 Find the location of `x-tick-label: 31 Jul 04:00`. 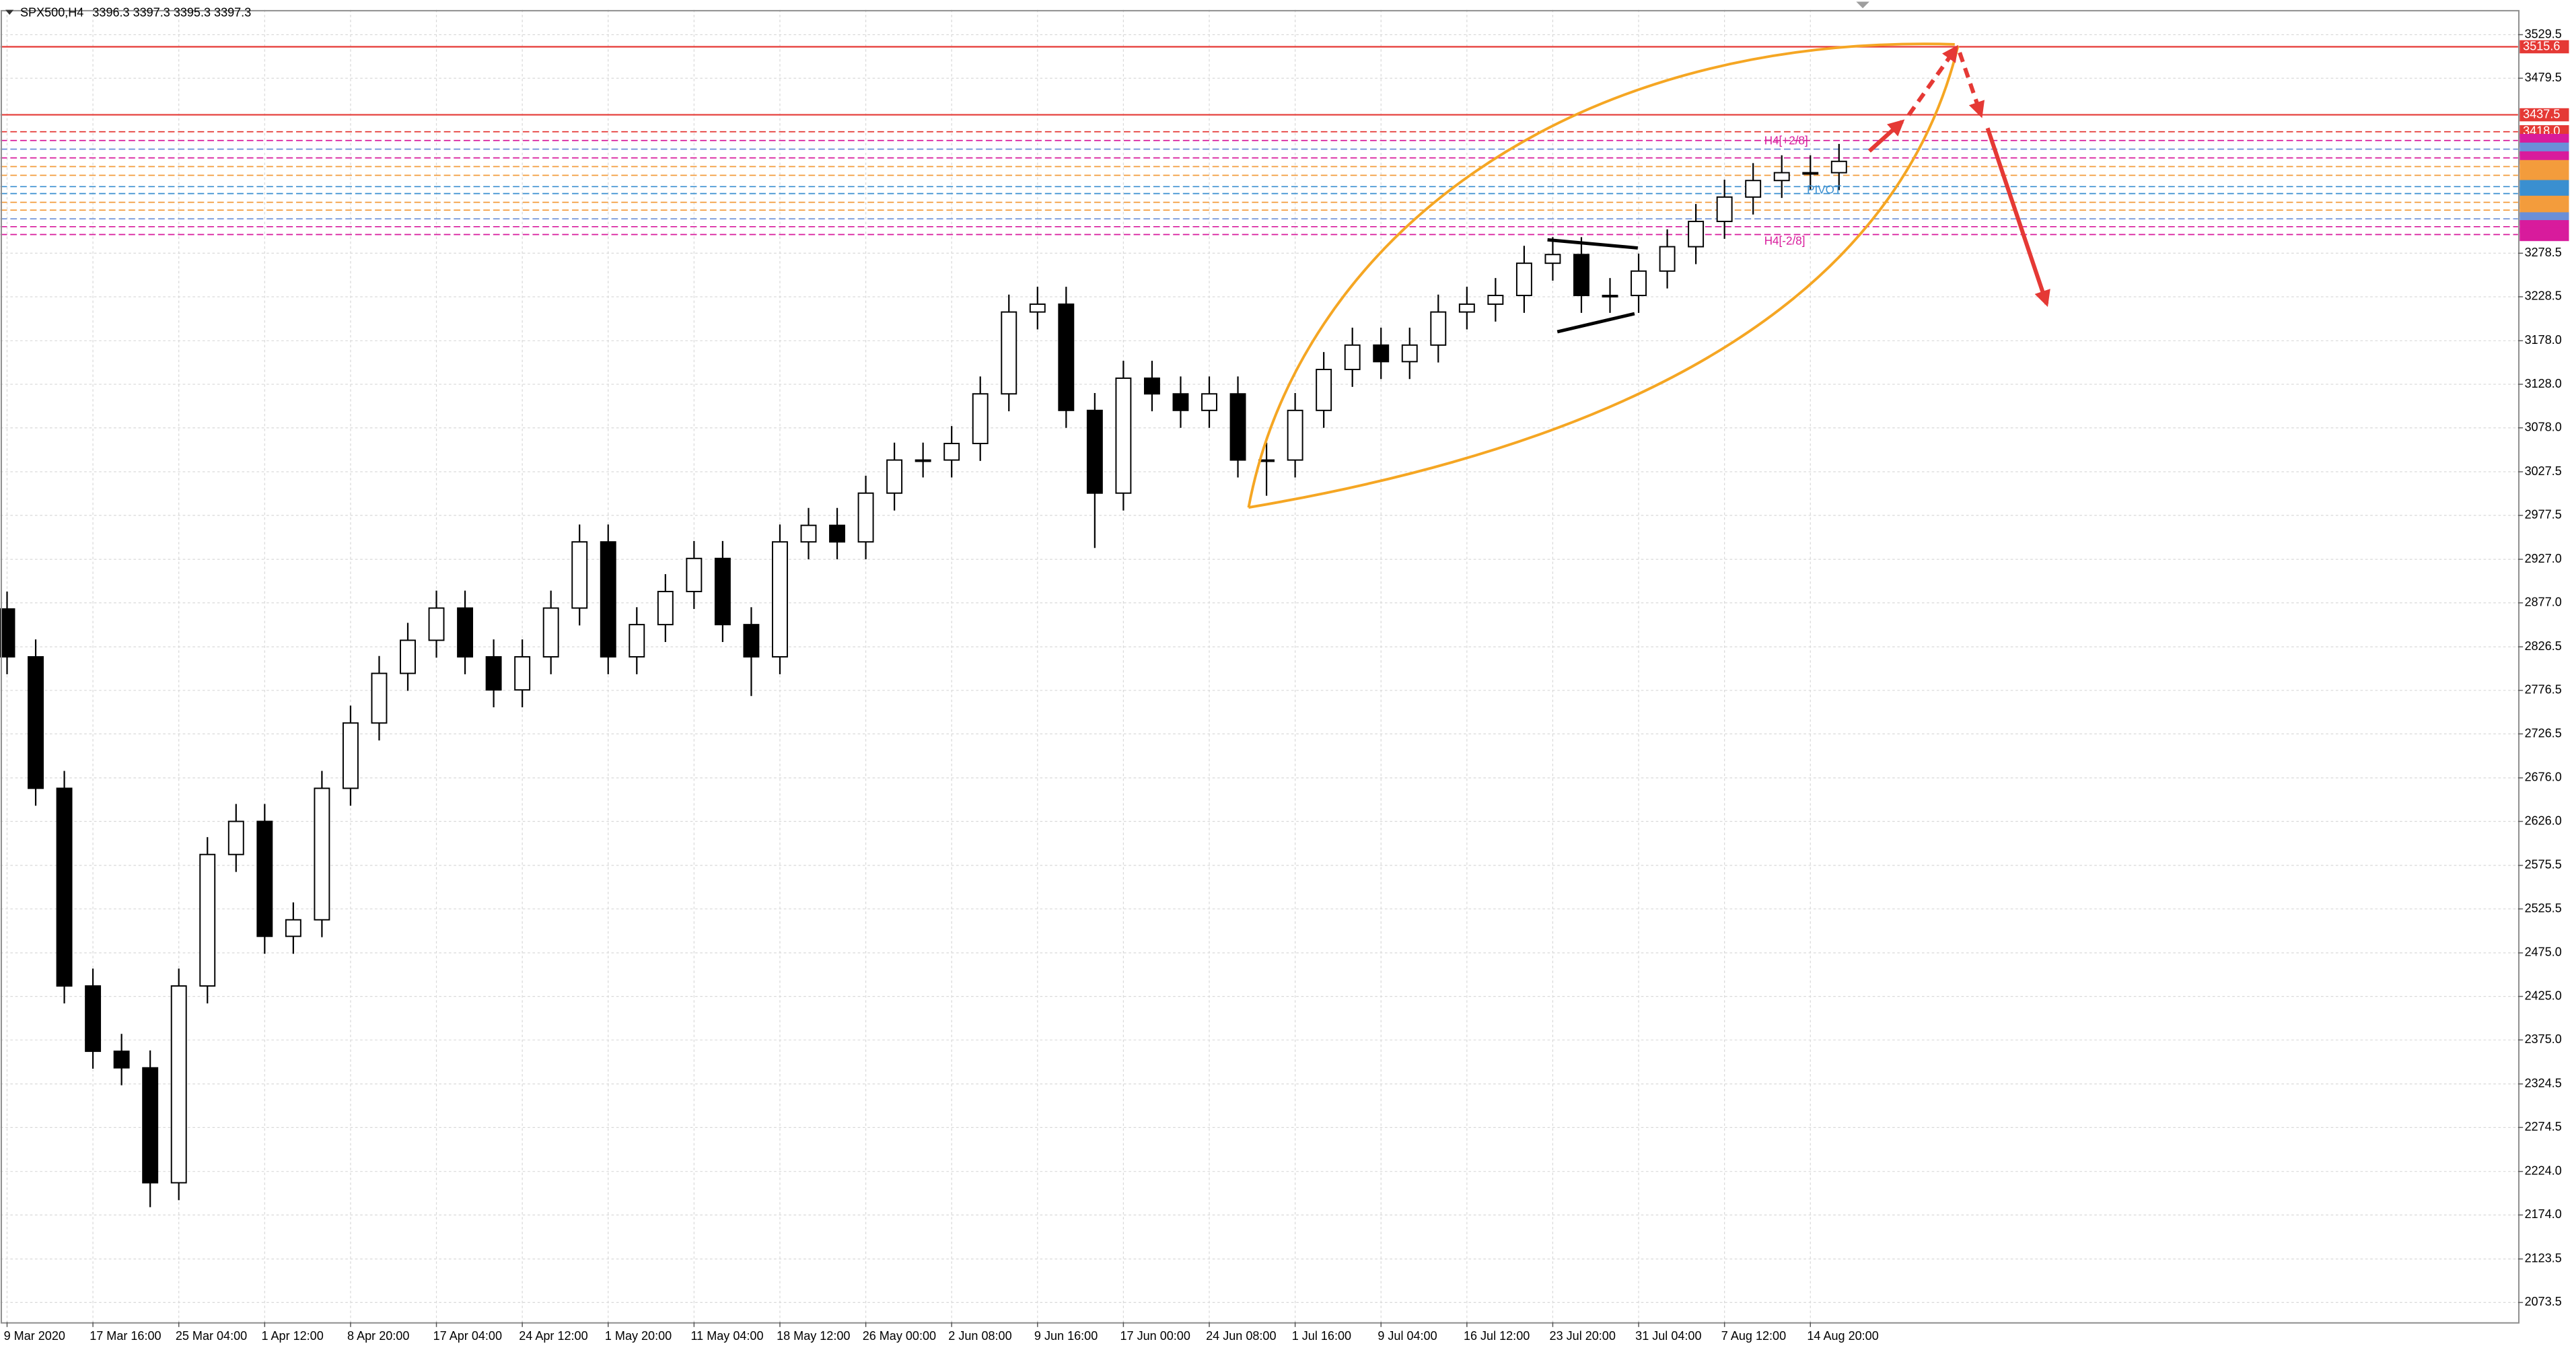

x-tick-label: 31 Jul 04:00 is located at coordinates (1668, 1336).